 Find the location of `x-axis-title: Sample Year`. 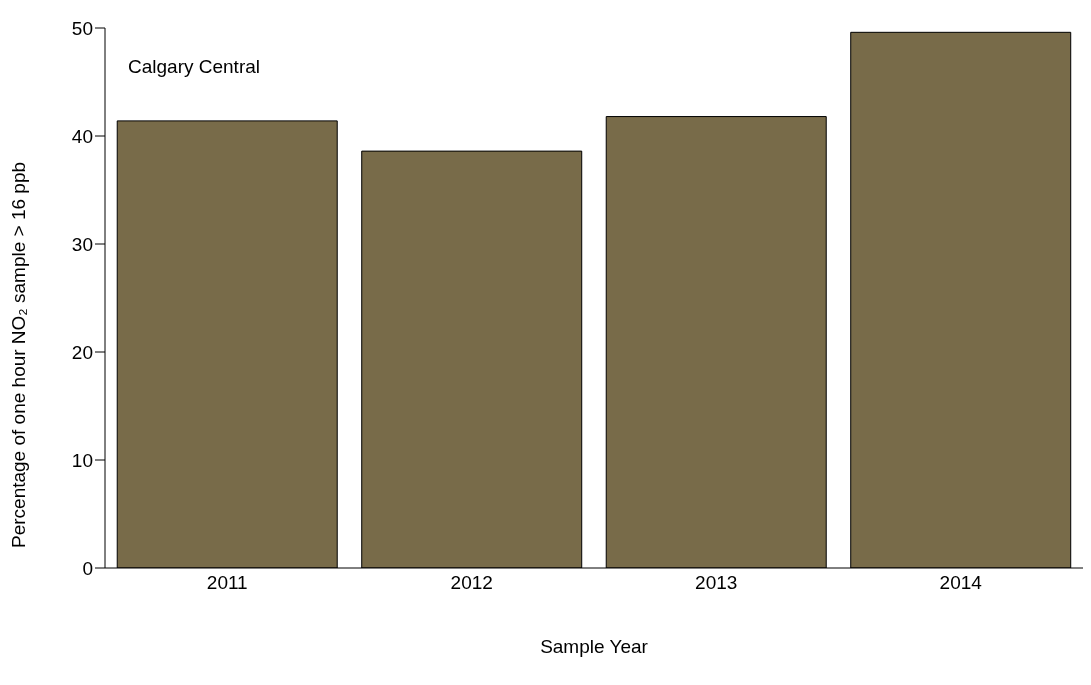

x-axis-title: Sample Year is located at coordinates (594, 646).